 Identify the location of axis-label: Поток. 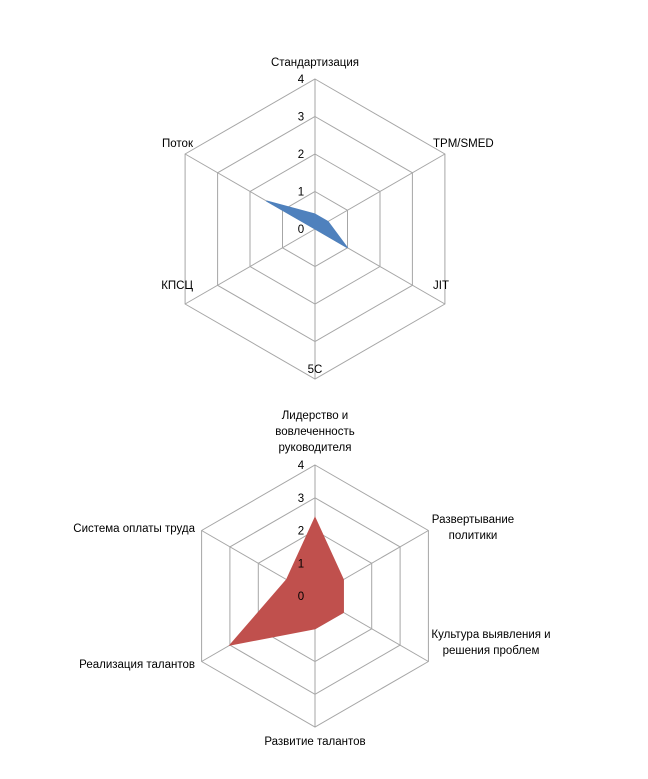
(178, 144).